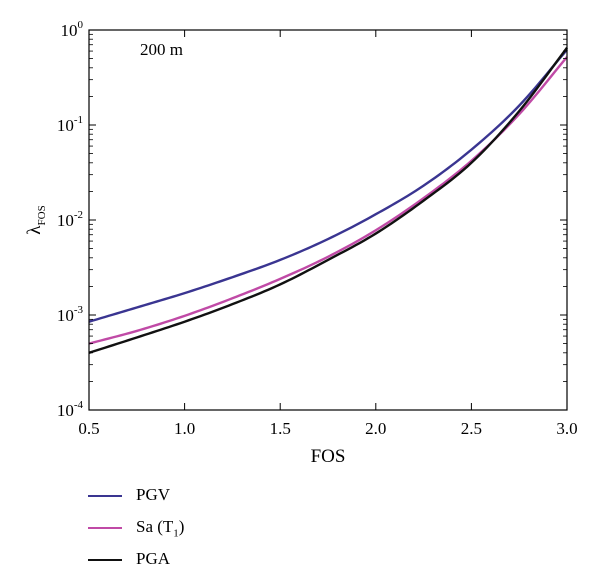  Describe the element at coordinates (42, 215) in the screenshot. I see `y-axis-title-sub: FOS` at that location.